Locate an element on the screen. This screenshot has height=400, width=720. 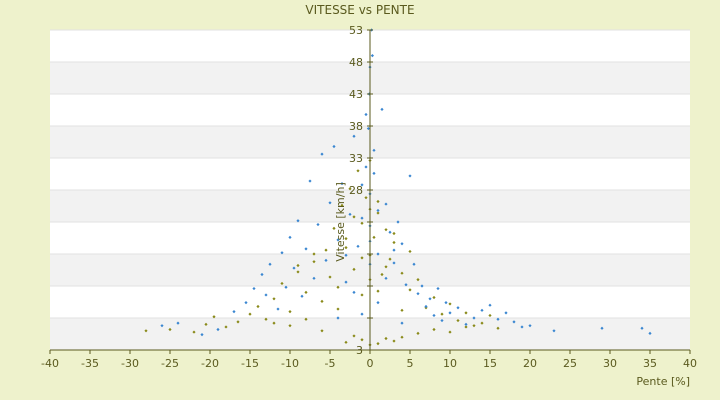
y-tick-label: 48 is located at coordinates (356, 62).